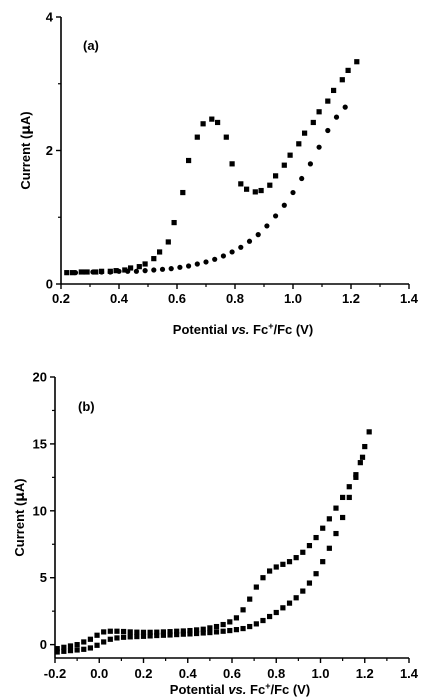  What do you see at coordinates (86, 406) in the screenshot?
I see `panel-label: (b)` at bounding box center [86, 406].